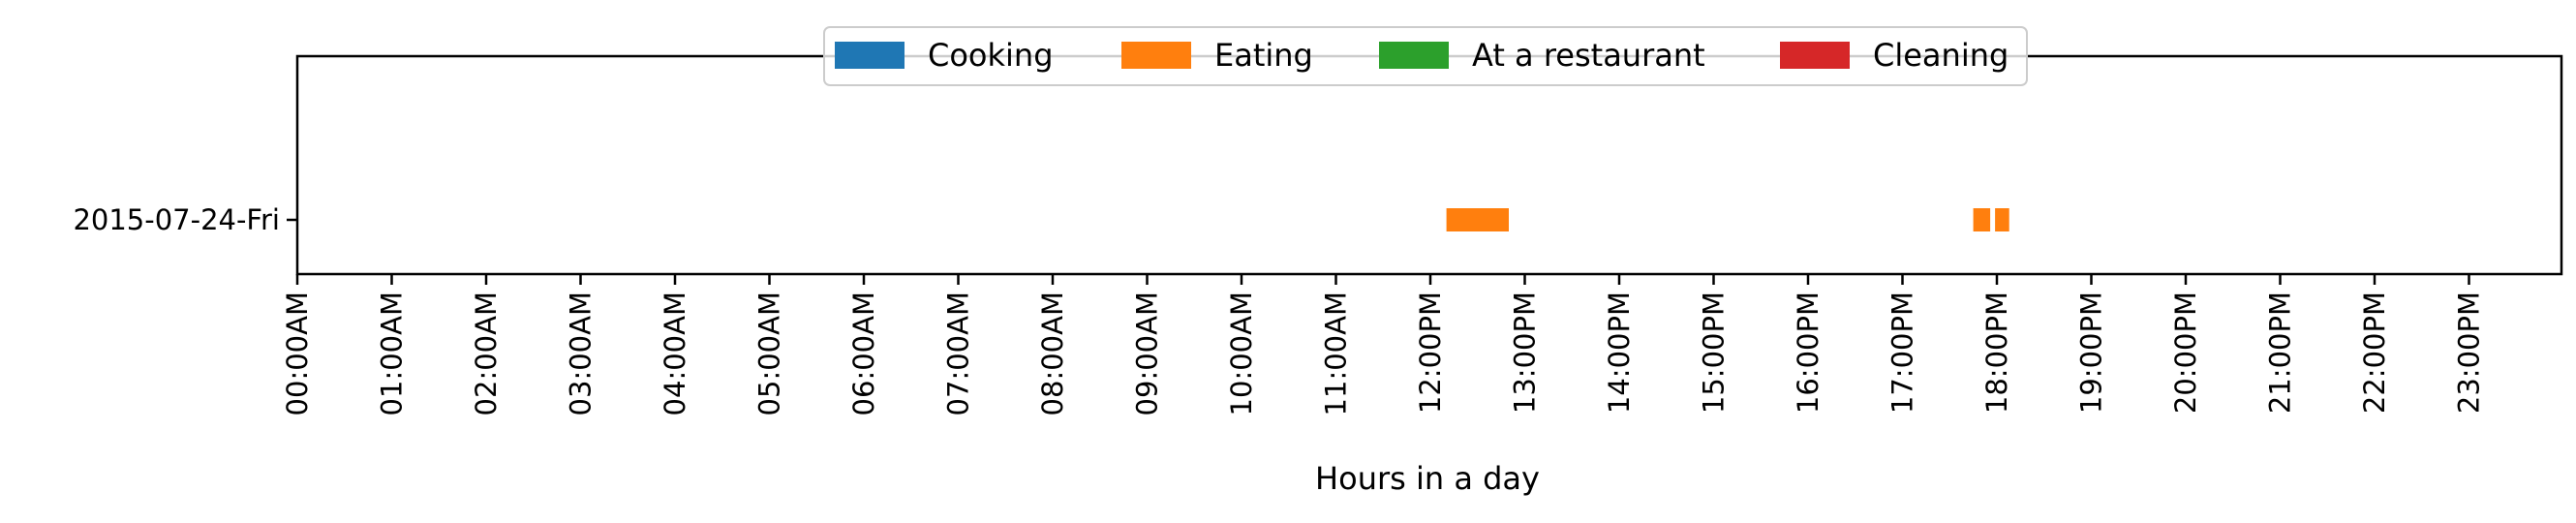 This screenshot has width=2576, height=523. Describe the element at coordinates (1808, 353) in the screenshot. I see `x-tick-label: 16:00PM` at that location.